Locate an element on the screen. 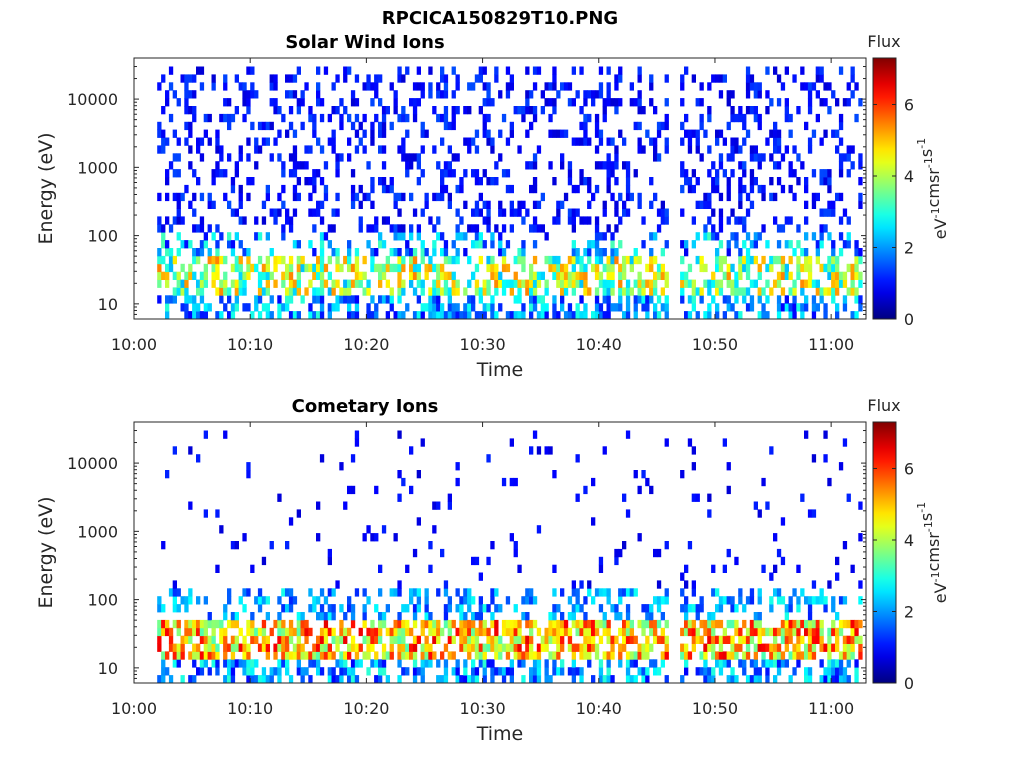 The width and height of the screenshot is (1024, 768). figure-title: RPCICA150829T10.PNG is located at coordinates (500, 18).